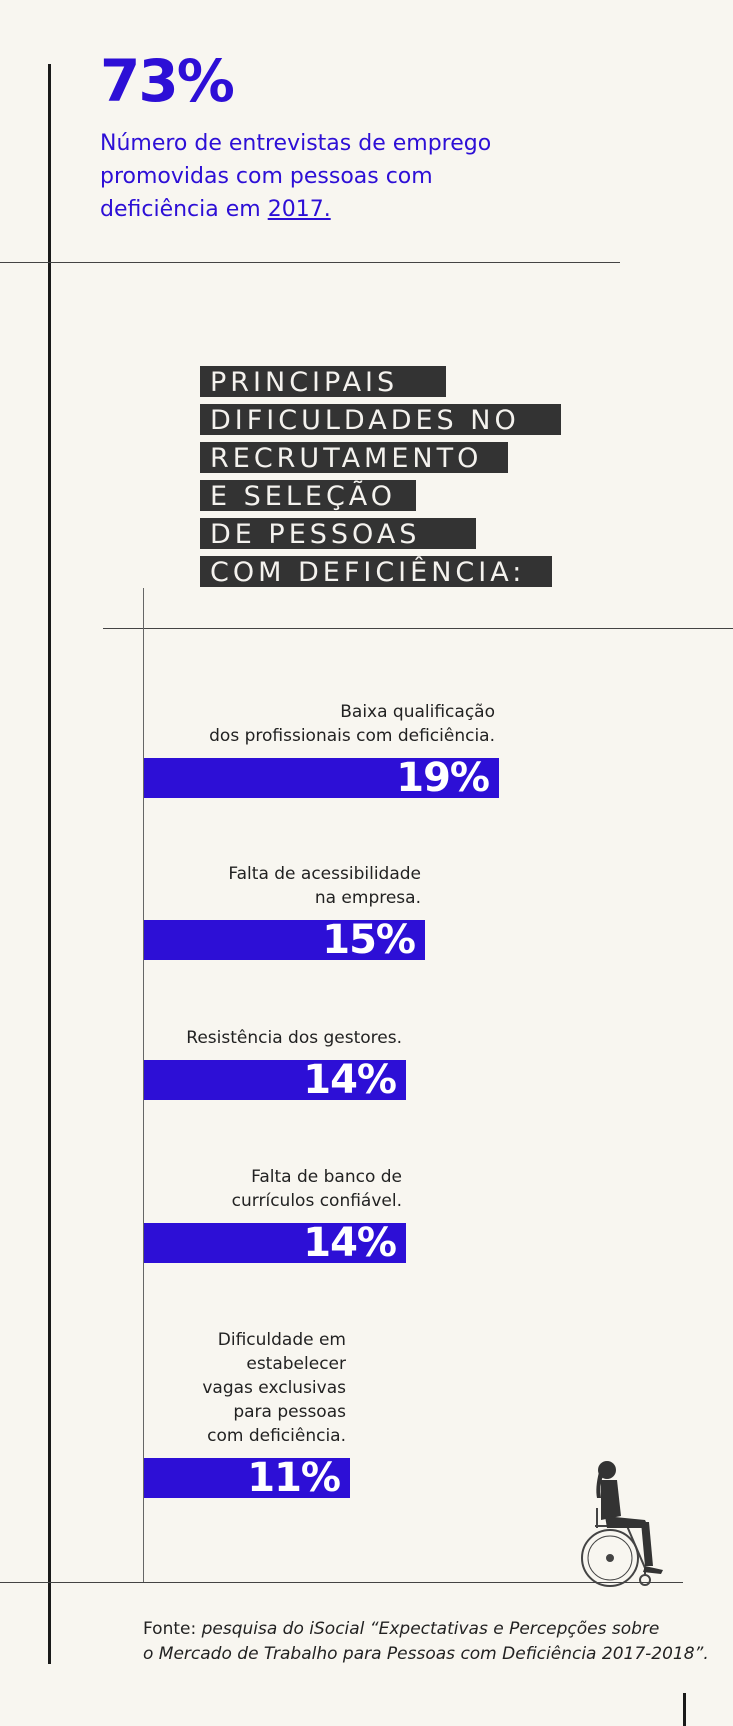 The image size is (733, 1726). What do you see at coordinates (281, 1340) in the screenshot?
I see `bar-category-label-line: Dificuldade em` at bounding box center [281, 1340].